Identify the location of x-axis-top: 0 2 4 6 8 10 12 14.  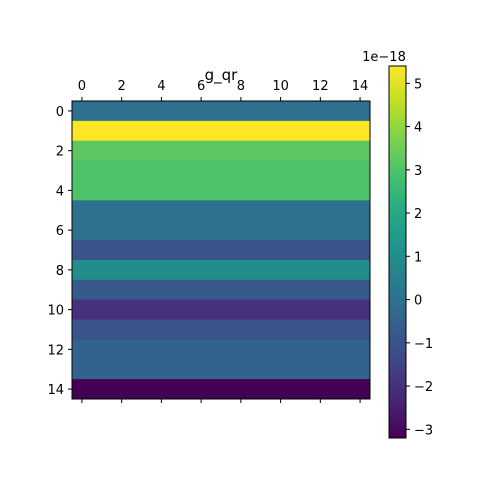
(223, 90).